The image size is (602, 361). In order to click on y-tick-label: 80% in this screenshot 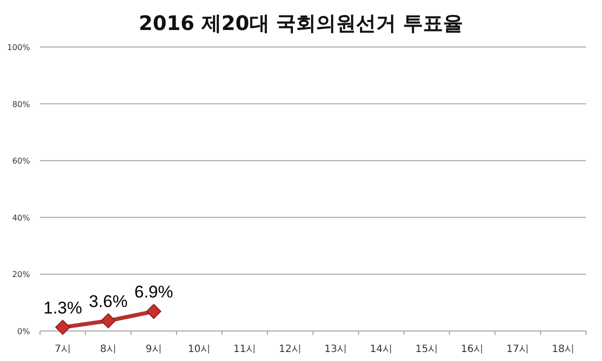, I will do `click(21, 104)`.